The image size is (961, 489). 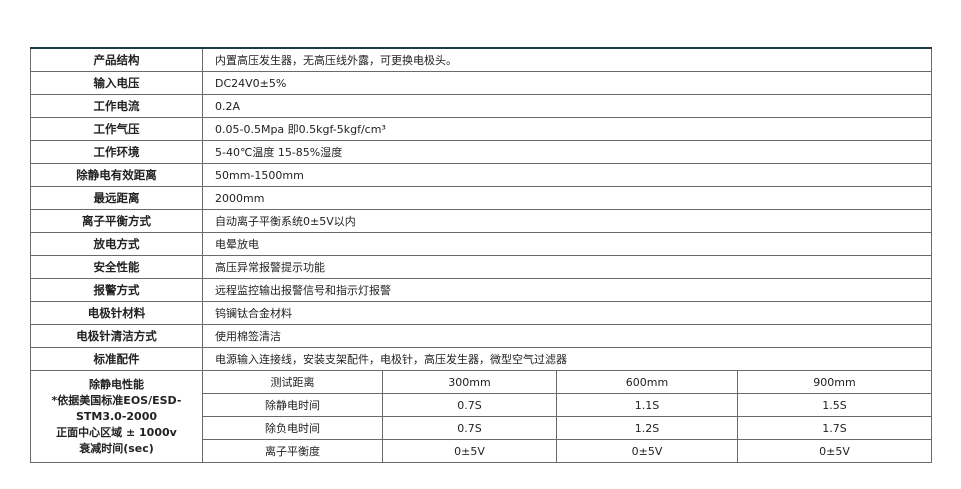 I want to click on spec-value: DC24V0±5%, so click(x=567, y=83).